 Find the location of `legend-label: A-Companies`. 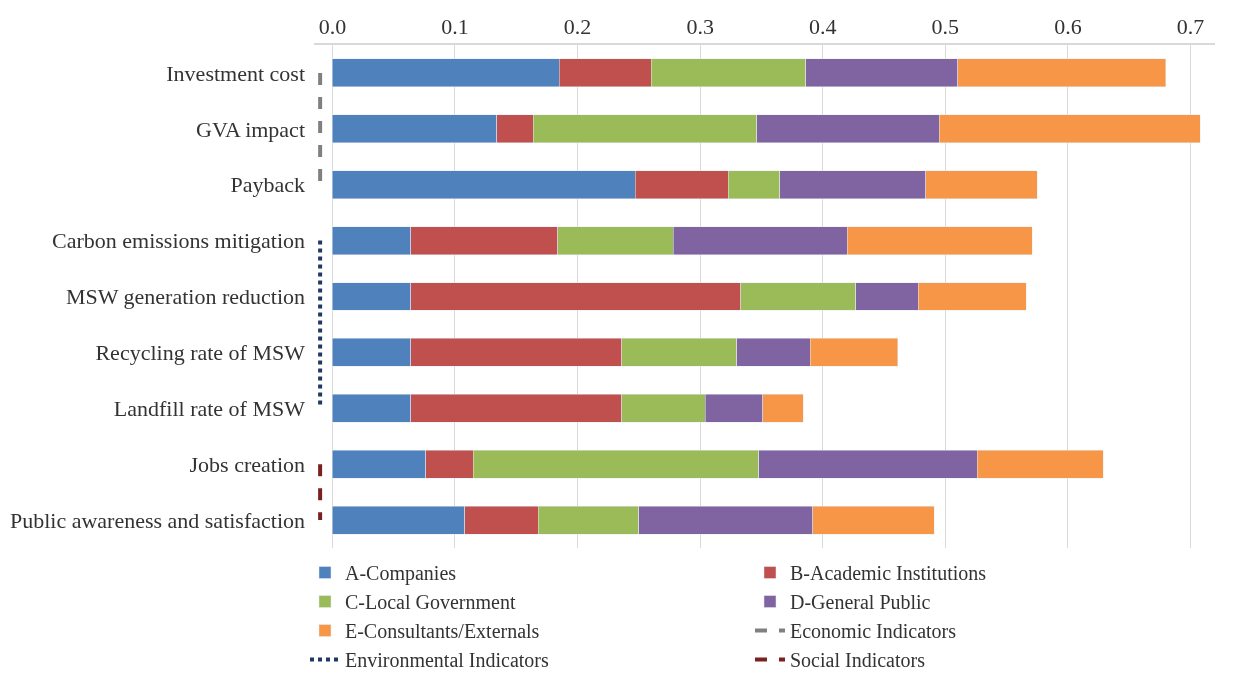

legend-label: A-Companies is located at coordinates (400, 574).